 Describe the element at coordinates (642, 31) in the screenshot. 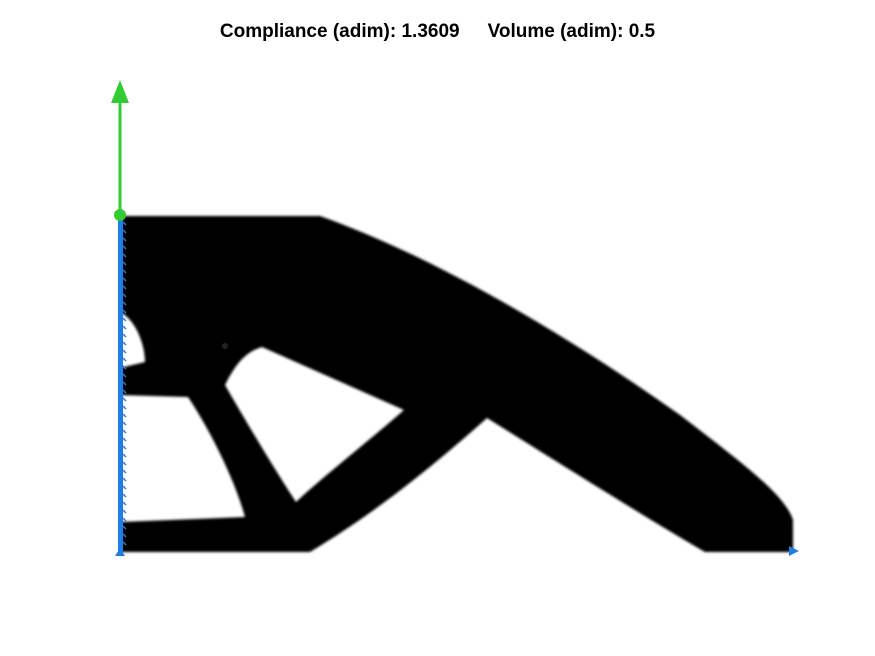

I see `volume-value: 0.5` at that location.